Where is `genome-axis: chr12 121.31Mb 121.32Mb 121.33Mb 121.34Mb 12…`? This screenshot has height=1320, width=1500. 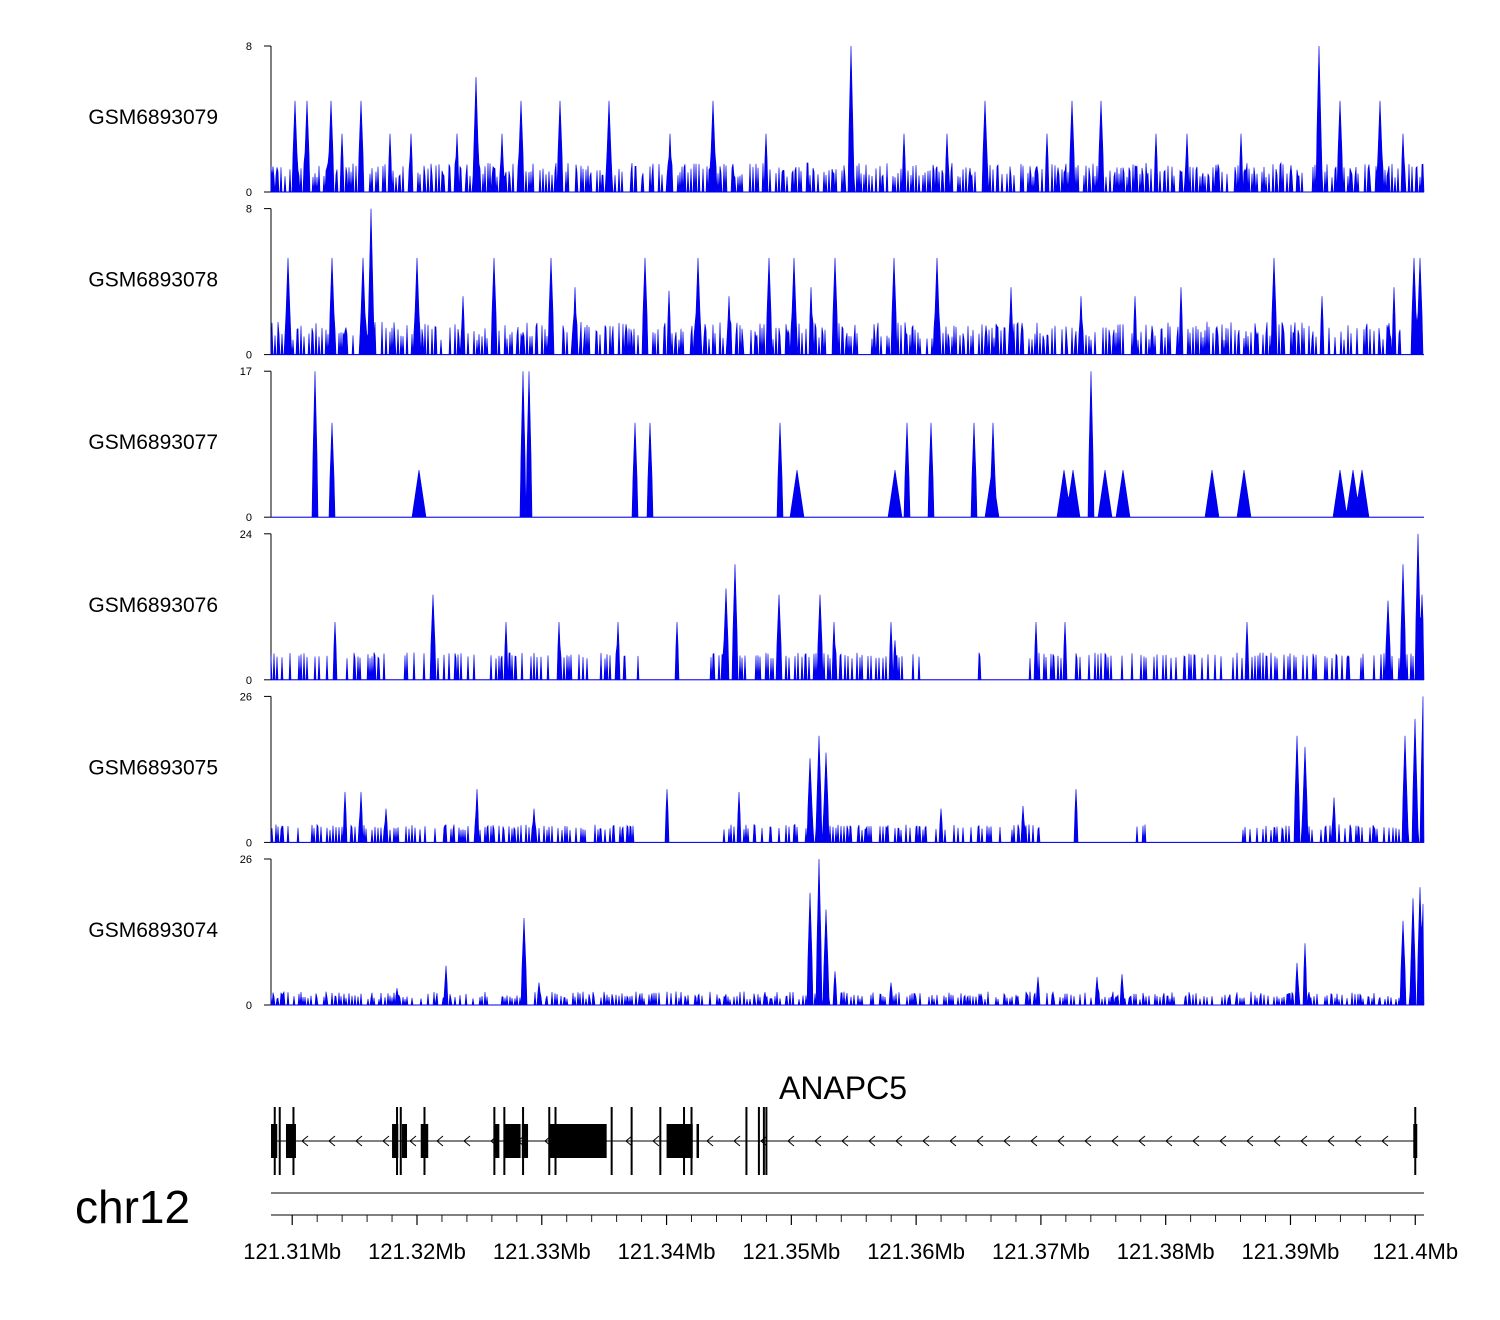
genome-axis: chr12 121.31Mb 121.32Mb 121.33Mb 121.34Mb 12… is located at coordinates (766, 1222).